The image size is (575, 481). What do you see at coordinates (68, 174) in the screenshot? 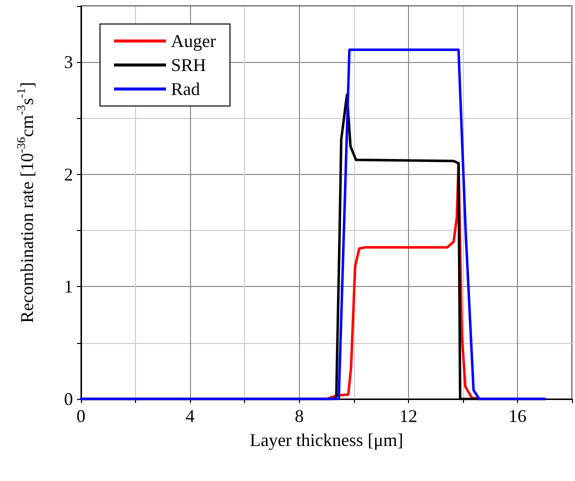
I see `y-tick-label: 2` at bounding box center [68, 174].